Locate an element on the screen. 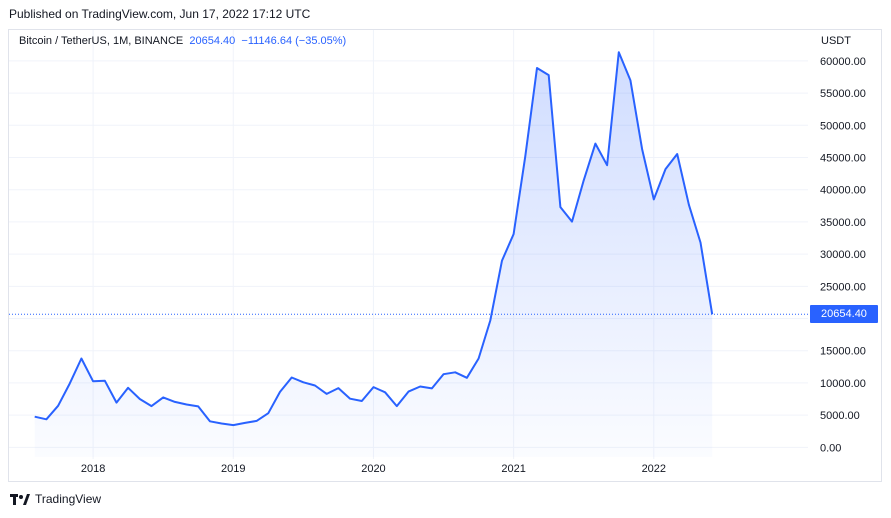 Image resolution: width=891 pixels, height=518 pixels. y-tick-label: 5000.00 is located at coordinates (840, 416).